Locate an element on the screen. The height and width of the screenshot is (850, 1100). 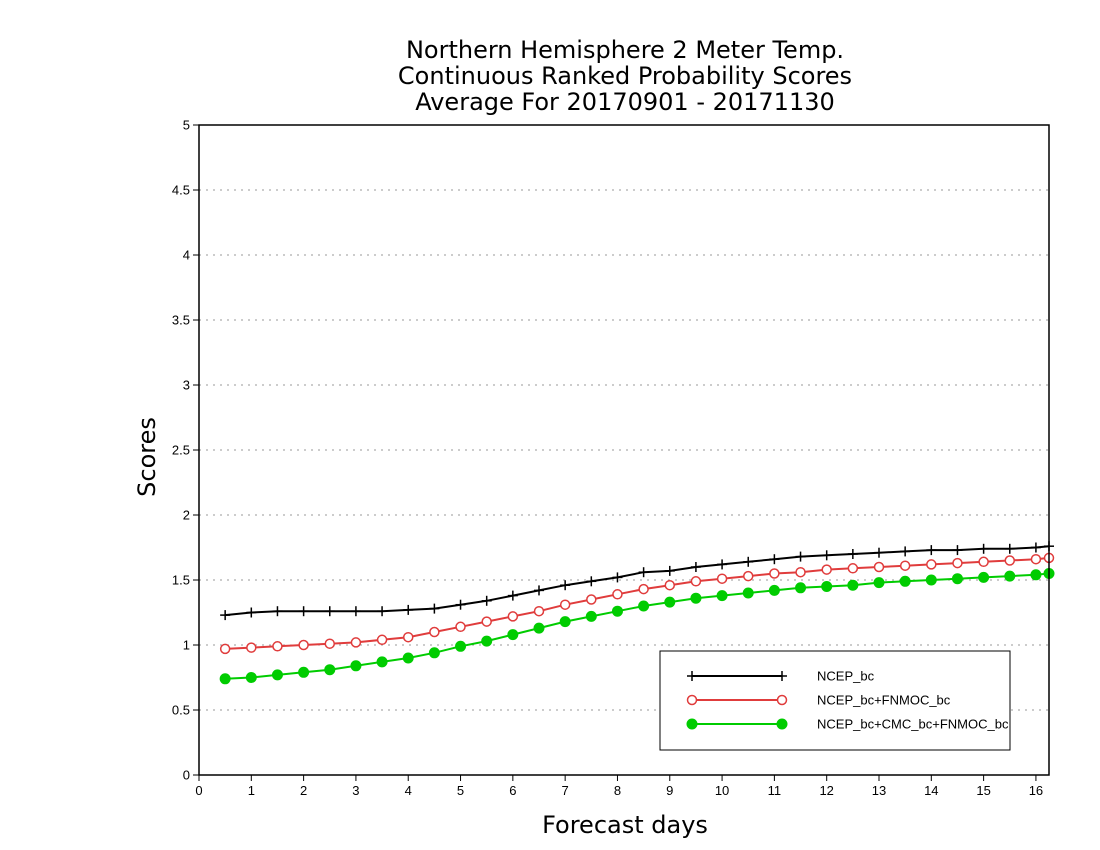
y-tick-label: 4.5 is located at coordinates (181, 190).